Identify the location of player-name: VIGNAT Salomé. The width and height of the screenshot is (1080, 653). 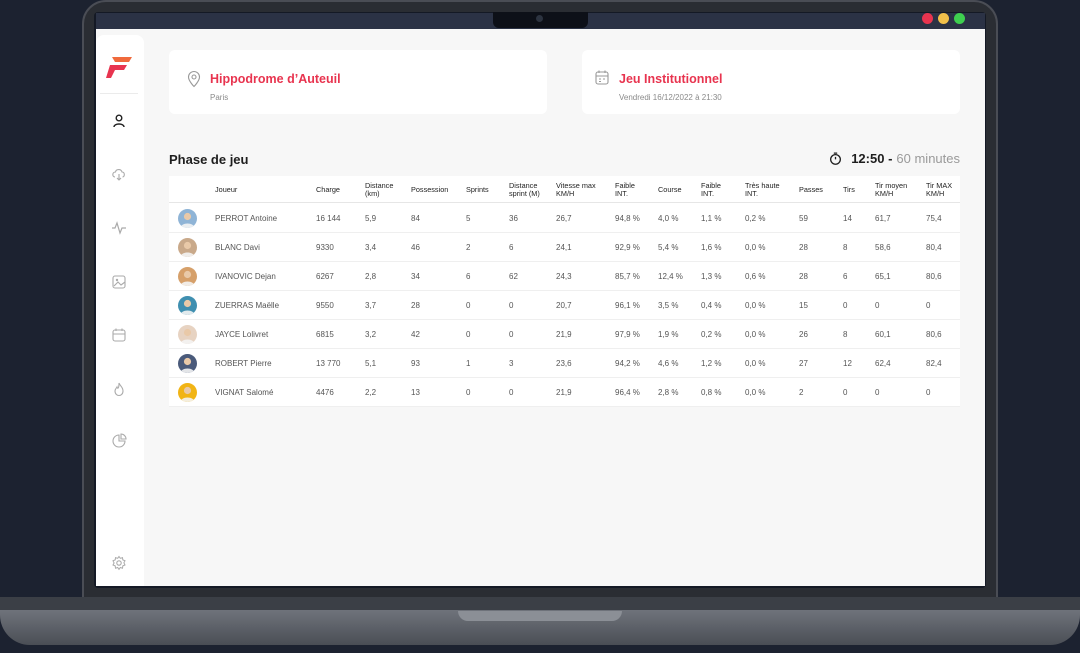
(244, 392).